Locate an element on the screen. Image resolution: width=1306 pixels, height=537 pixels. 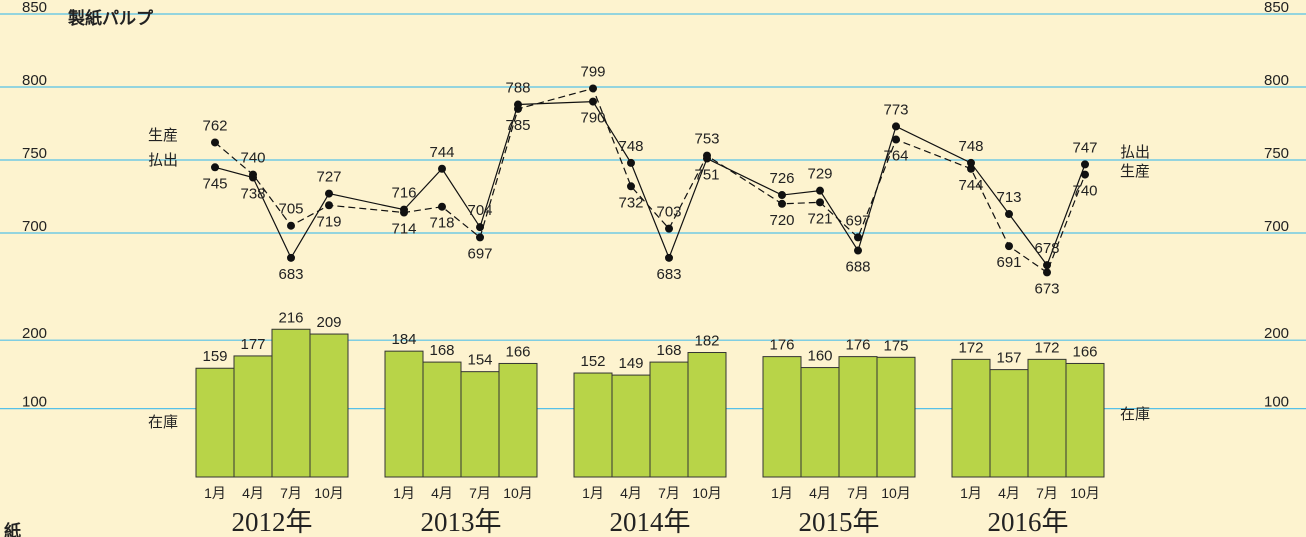
year-label: 2015年 is located at coordinates (839, 522).